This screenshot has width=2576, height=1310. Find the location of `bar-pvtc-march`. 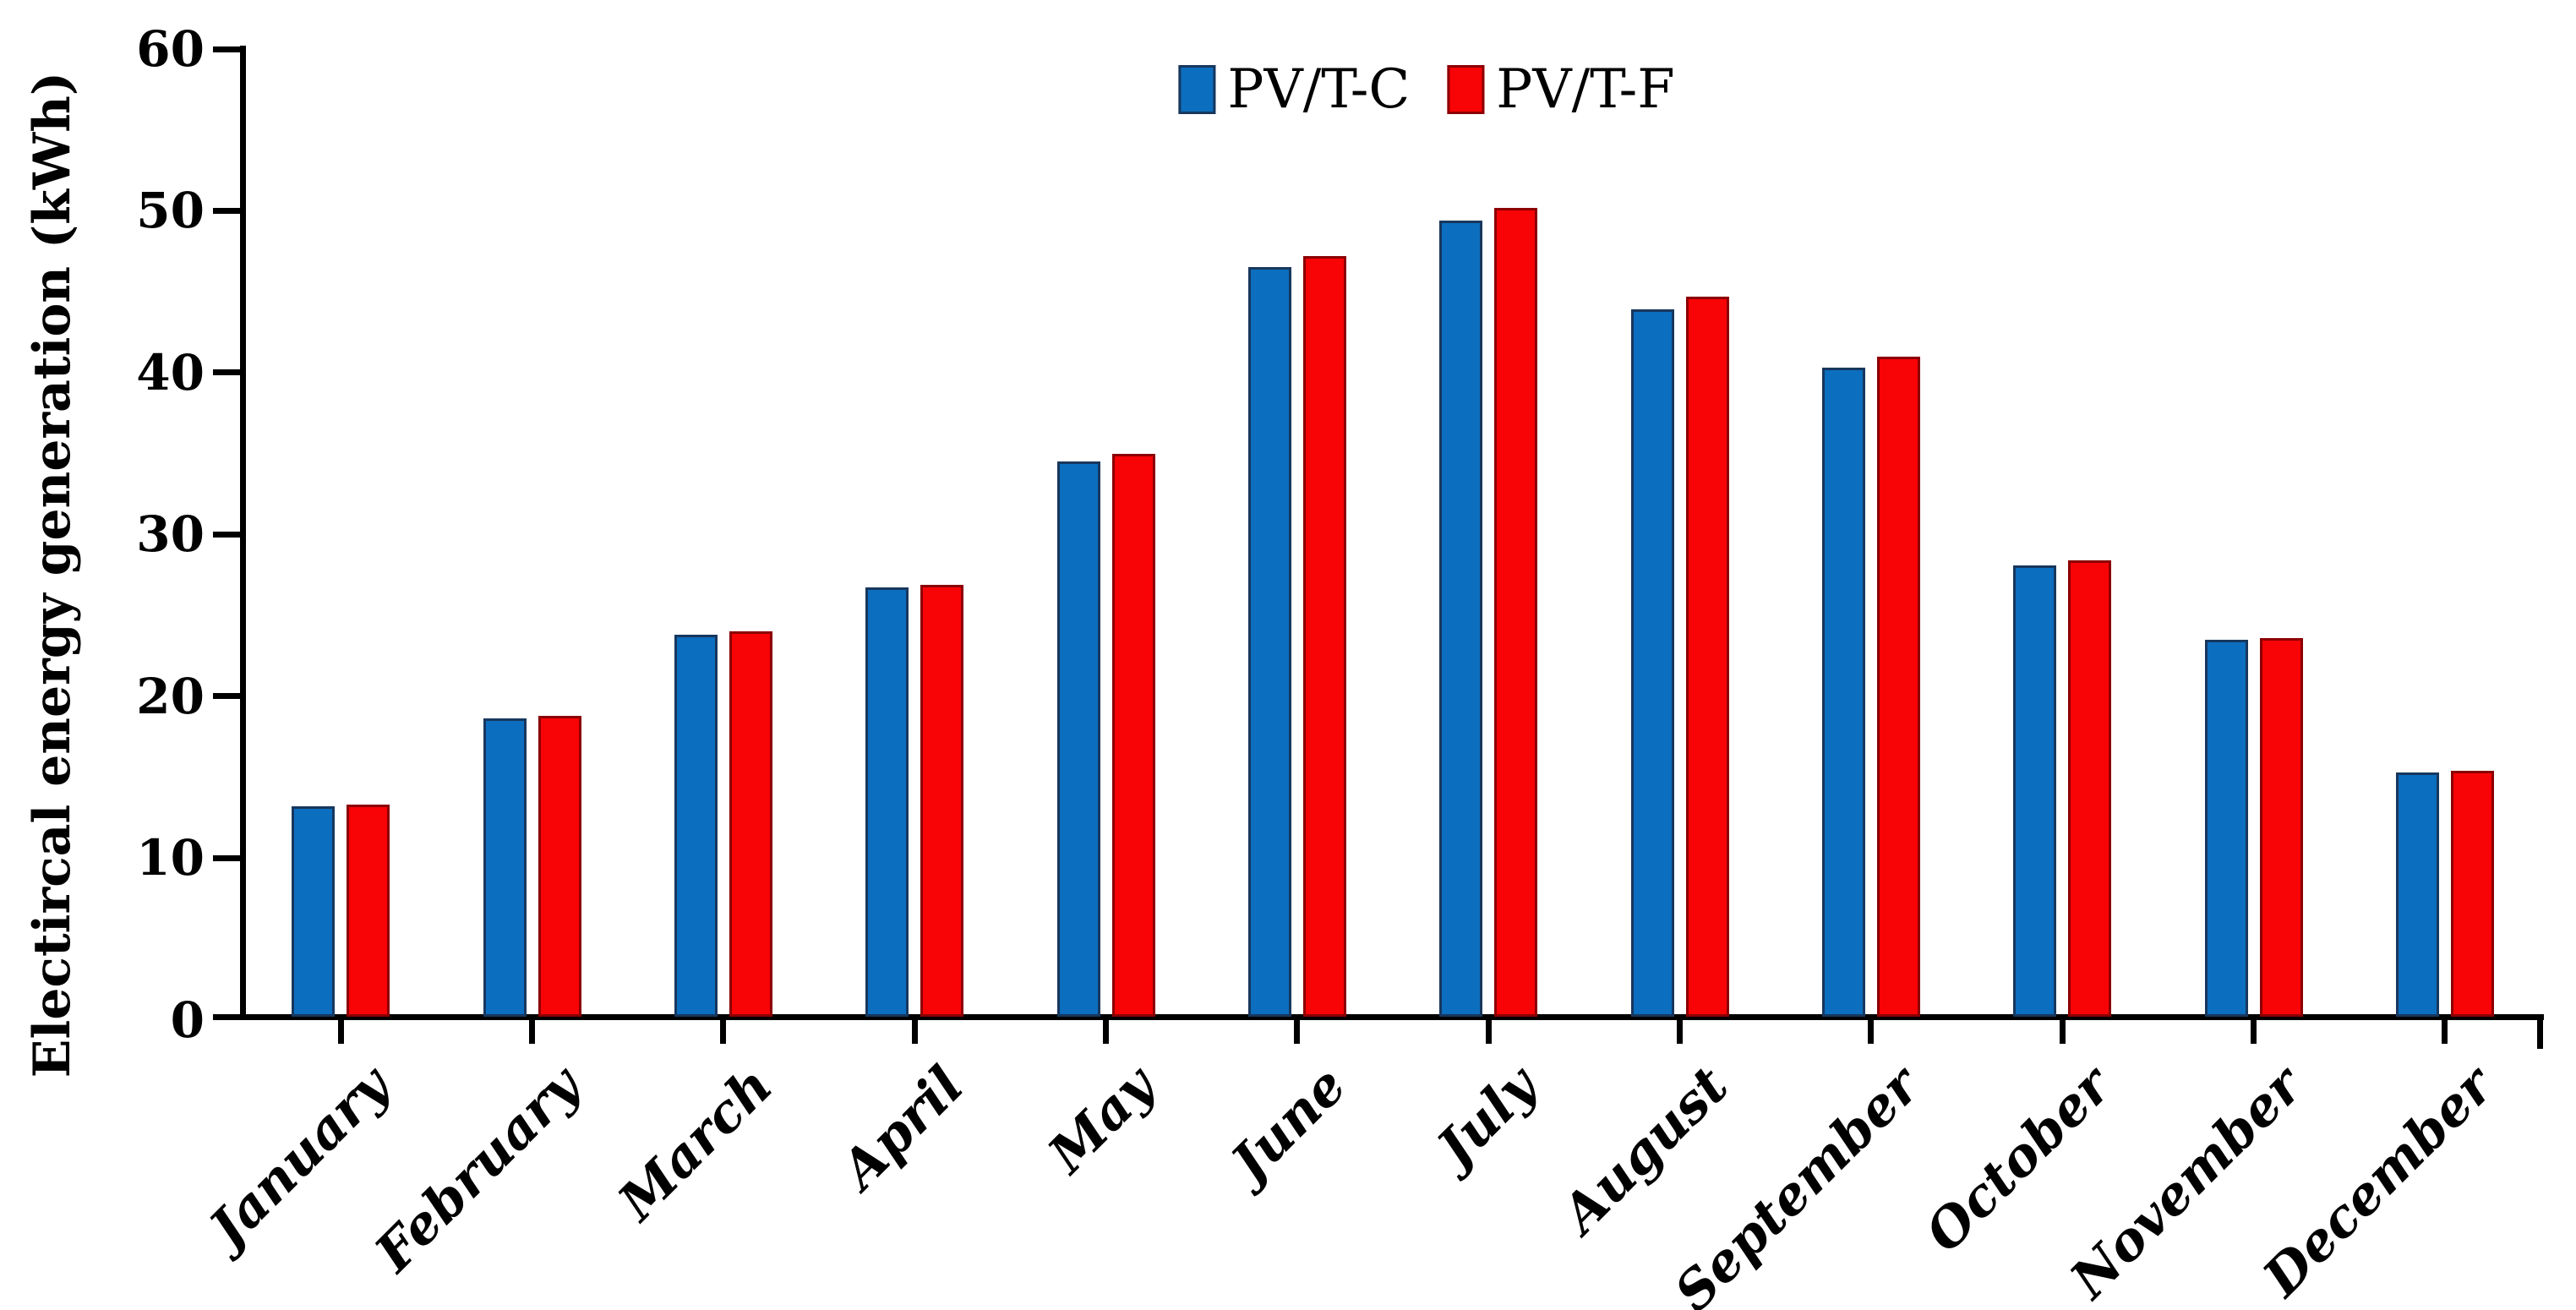

bar-pvtc-march is located at coordinates (696, 826).